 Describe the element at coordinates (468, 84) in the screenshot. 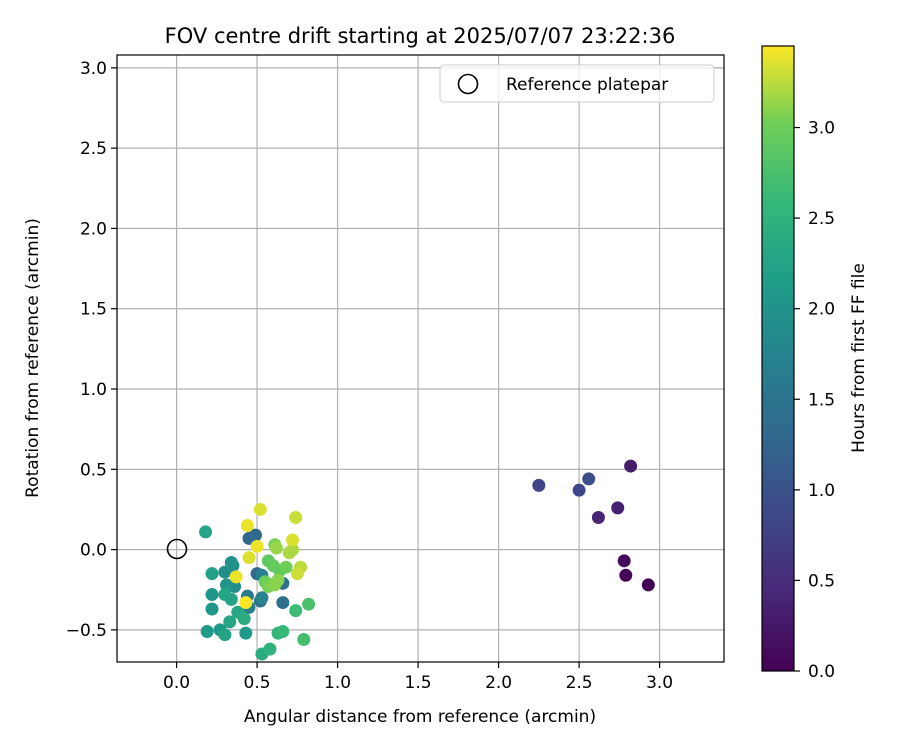

I see `legend-marker-icon` at that location.